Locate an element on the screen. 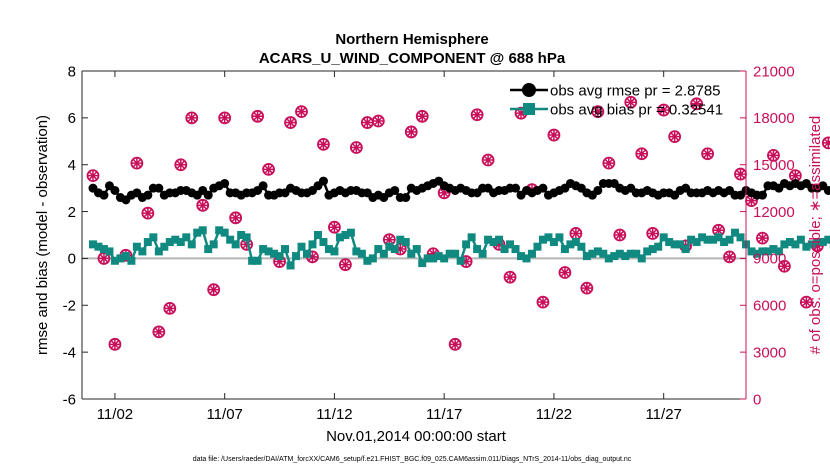  legend-rmse-marker is located at coordinates (529, 90).